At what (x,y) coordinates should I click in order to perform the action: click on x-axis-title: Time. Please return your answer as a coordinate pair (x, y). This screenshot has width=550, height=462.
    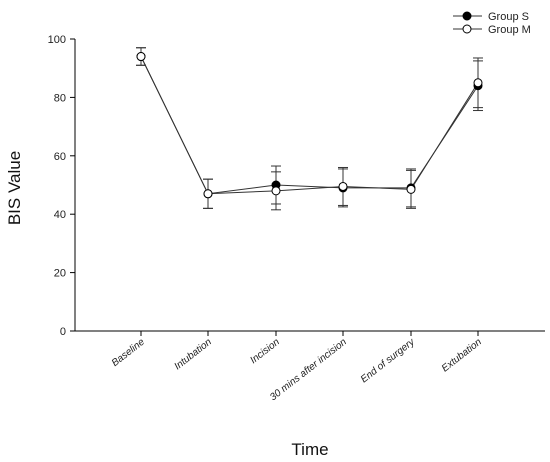
    Looking at the image, I should click on (309, 449).